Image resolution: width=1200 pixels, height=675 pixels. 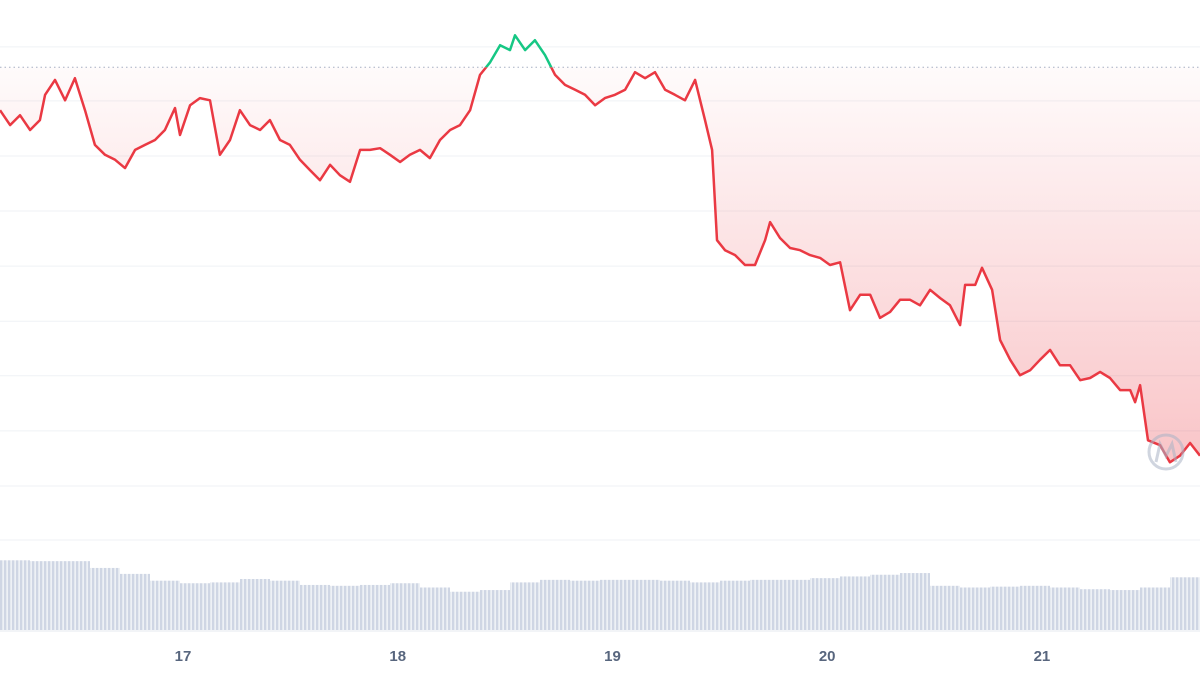 I want to click on x-tick-label: 21, so click(x=1042, y=656).